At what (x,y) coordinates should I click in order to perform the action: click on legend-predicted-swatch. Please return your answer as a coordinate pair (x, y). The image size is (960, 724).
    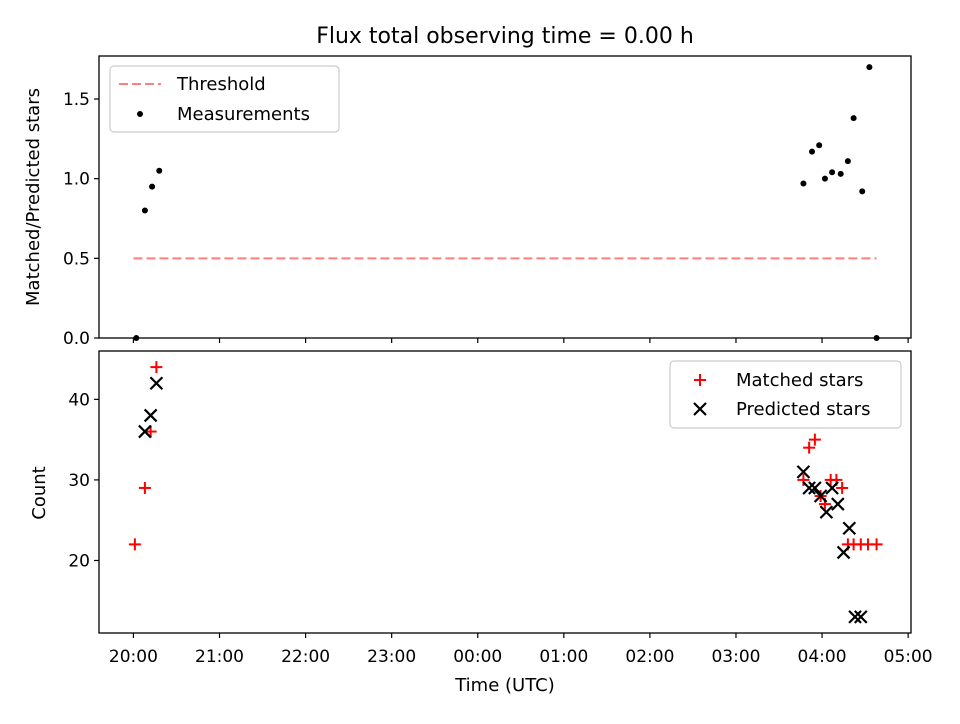
    Looking at the image, I should click on (700, 409).